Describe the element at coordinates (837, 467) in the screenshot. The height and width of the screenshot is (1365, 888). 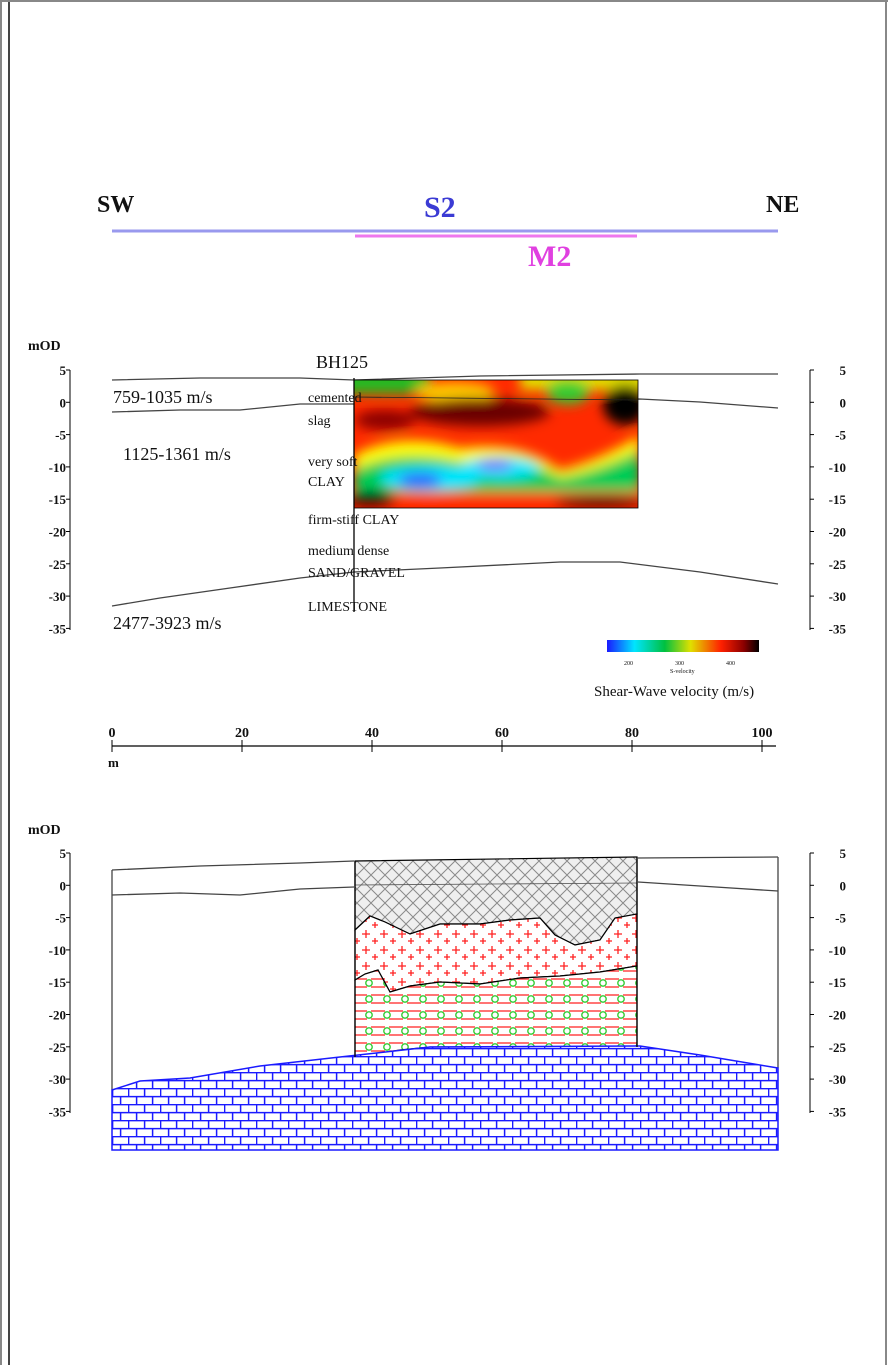
I see `top-y-right-tick-label: -10` at that location.